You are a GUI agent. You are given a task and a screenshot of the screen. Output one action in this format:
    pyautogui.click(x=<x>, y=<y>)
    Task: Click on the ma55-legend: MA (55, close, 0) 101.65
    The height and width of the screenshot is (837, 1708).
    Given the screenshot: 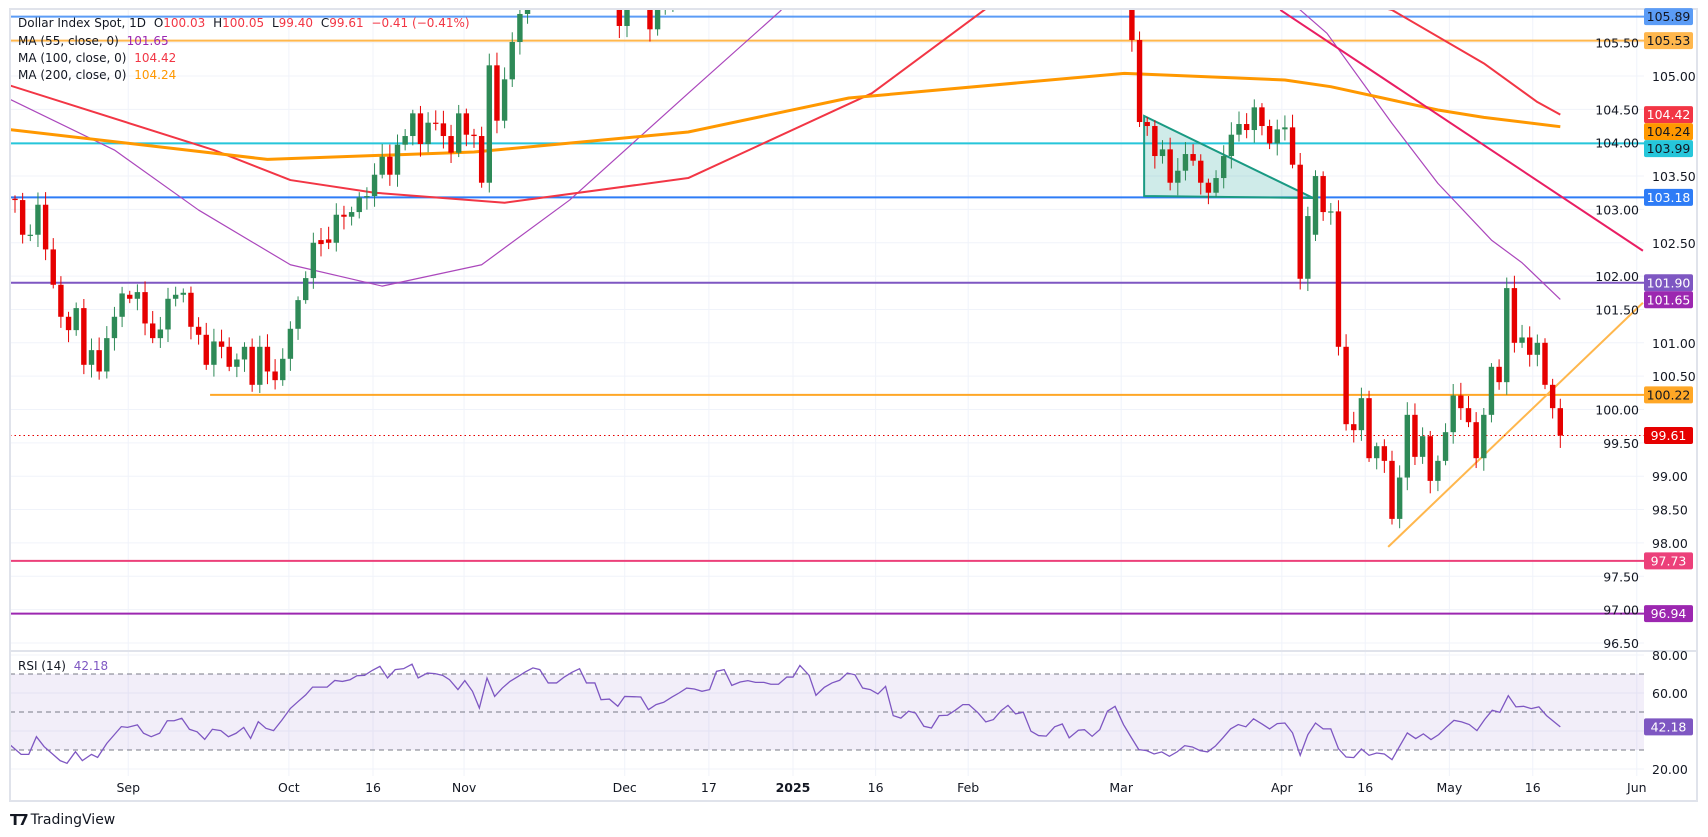 What is the action you would take?
    pyautogui.click(x=95, y=41)
    